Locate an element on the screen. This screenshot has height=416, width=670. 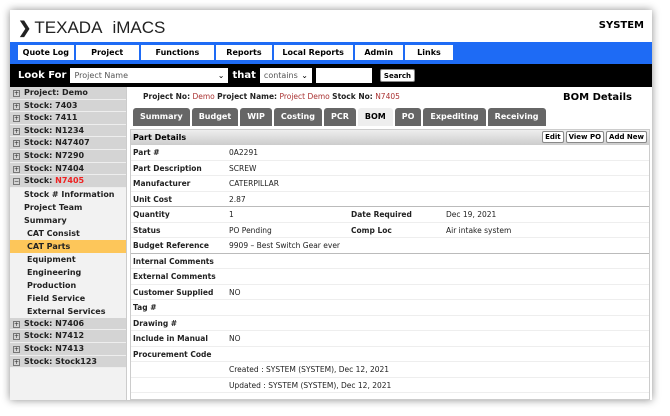
sidebar-item-active-value: N7405 is located at coordinates (70, 181).